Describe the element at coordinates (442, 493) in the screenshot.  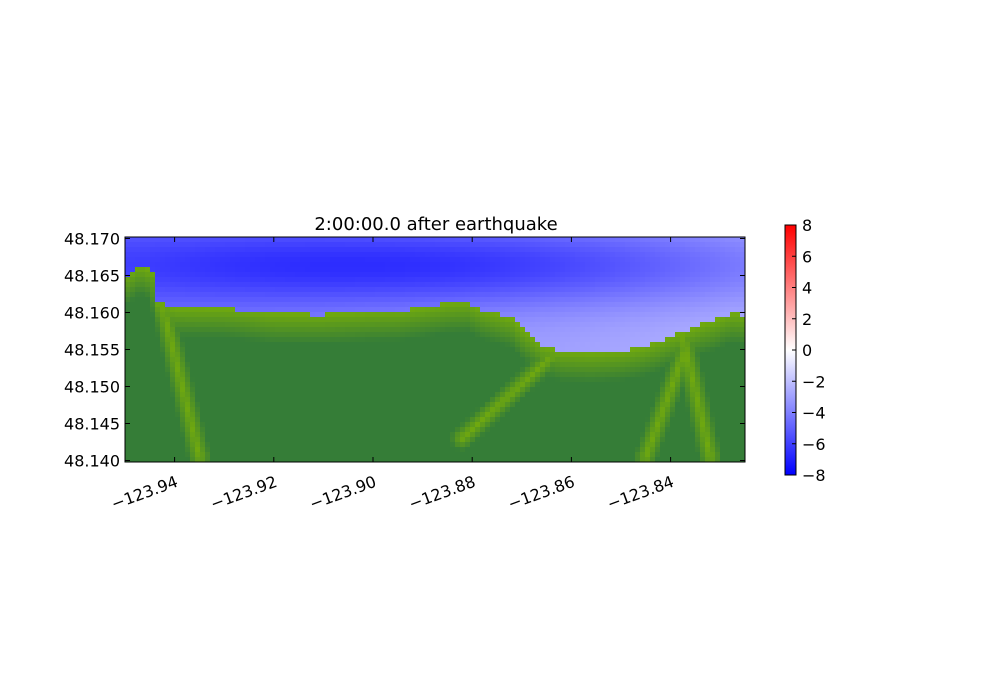
I see `x-tick-label: −123.88` at that location.